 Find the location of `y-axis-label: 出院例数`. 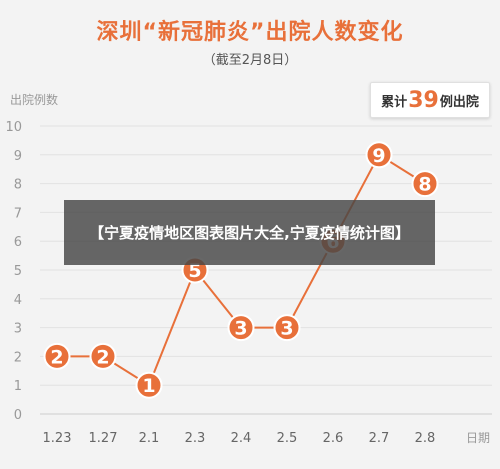

y-axis-label: 出院例数 is located at coordinates (34, 99).